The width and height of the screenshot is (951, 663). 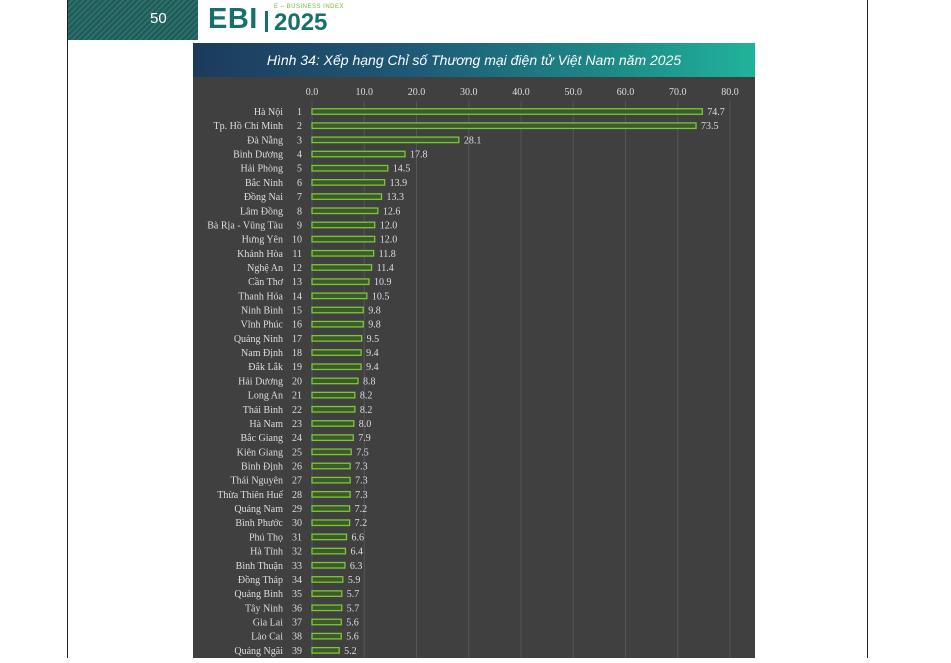 I want to click on province-label: Nam Định, so click(x=262, y=353).